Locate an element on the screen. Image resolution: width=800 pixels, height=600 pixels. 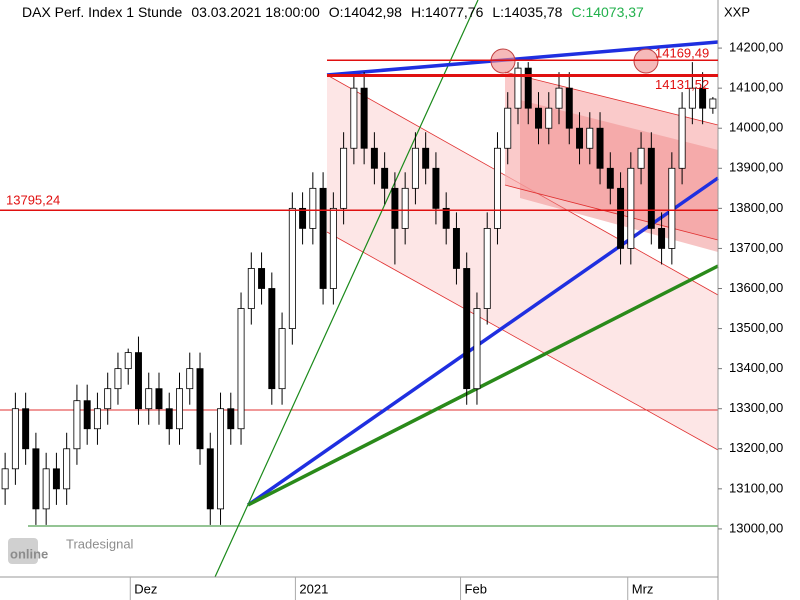
logo-text: online is located at coordinates (29, 553).